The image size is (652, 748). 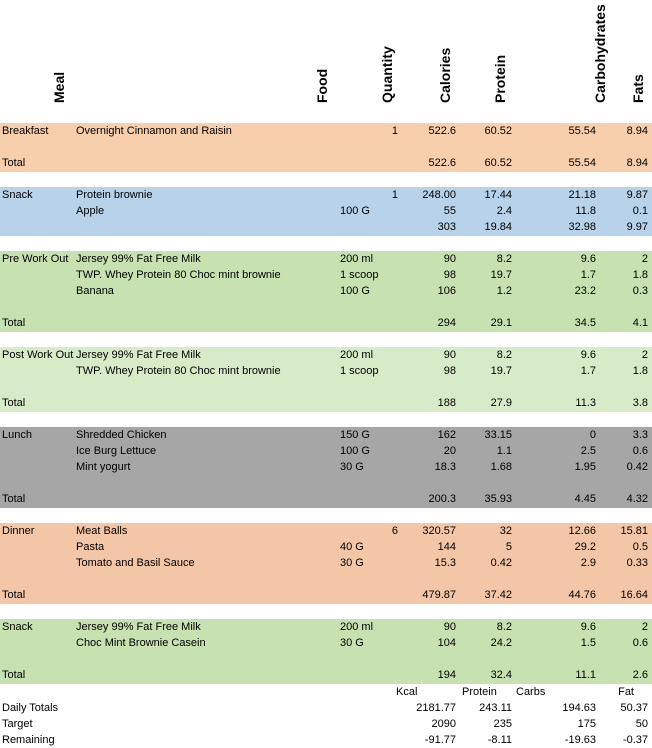 What do you see at coordinates (135, 563) in the screenshot?
I see `row-food: Tomato and Basil Sauce` at bounding box center [135, 563].